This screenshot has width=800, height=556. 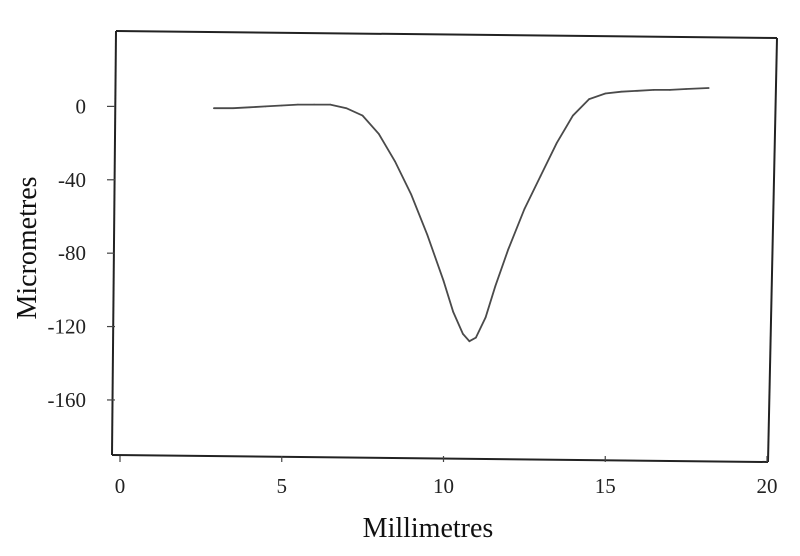 What do you see at coordinates (446, 34) in the screenshot?
I see `plot-top-border` at bounding box center [446, 34].